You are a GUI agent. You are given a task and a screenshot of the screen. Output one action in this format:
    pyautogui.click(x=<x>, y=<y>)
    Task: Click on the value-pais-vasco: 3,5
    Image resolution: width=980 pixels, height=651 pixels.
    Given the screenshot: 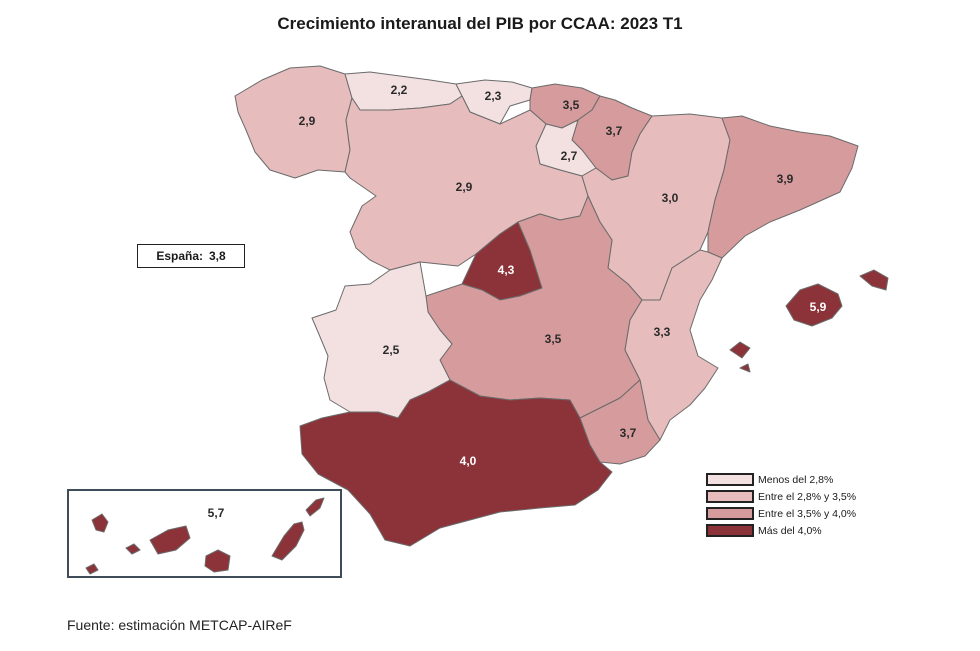 What is the action you would take?
    pyautogui.click(x=571, y=105)
    